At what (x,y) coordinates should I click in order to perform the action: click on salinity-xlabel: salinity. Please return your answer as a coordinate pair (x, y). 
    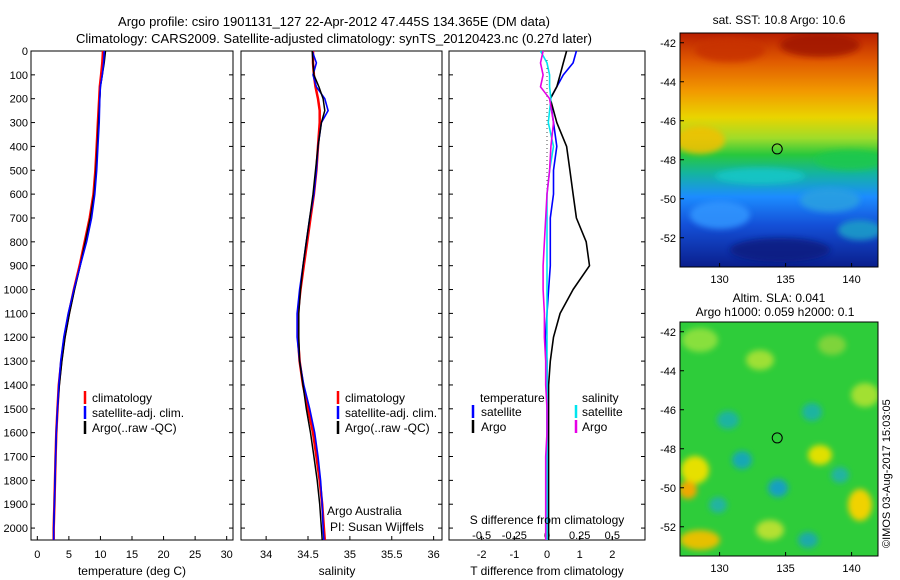
    Looking at the image, I should click on (337, 571).